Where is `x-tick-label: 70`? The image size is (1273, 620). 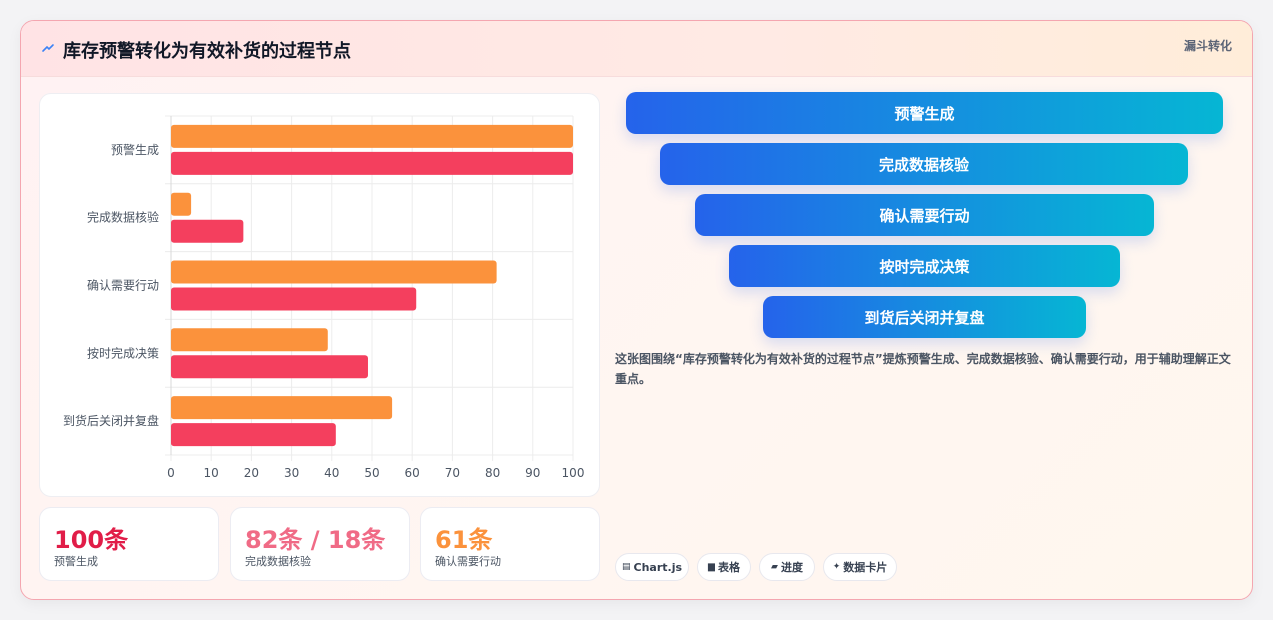 x-tick-label: 70 is located at coordinates (452, 473).